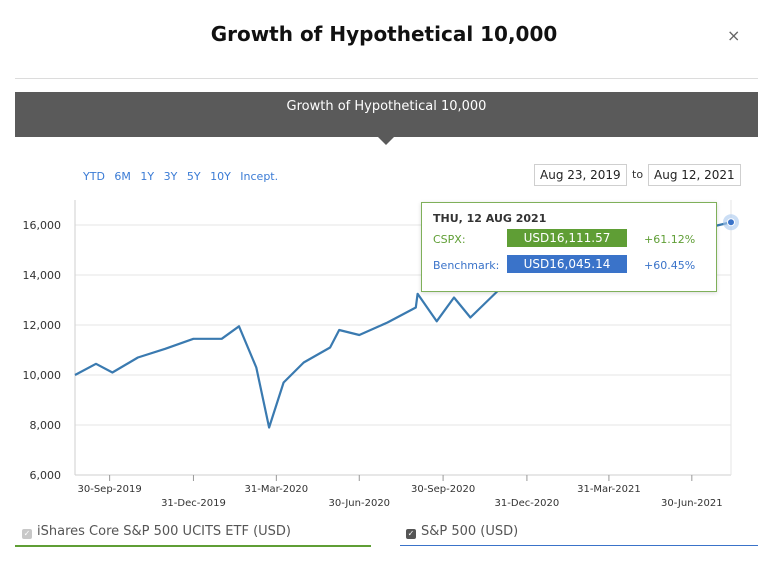 The image size is (768, 573). Describe the element at coordinates (109, 489) in the screenshot. I see `x-tick-label: 30-Sep-2019` at that location.